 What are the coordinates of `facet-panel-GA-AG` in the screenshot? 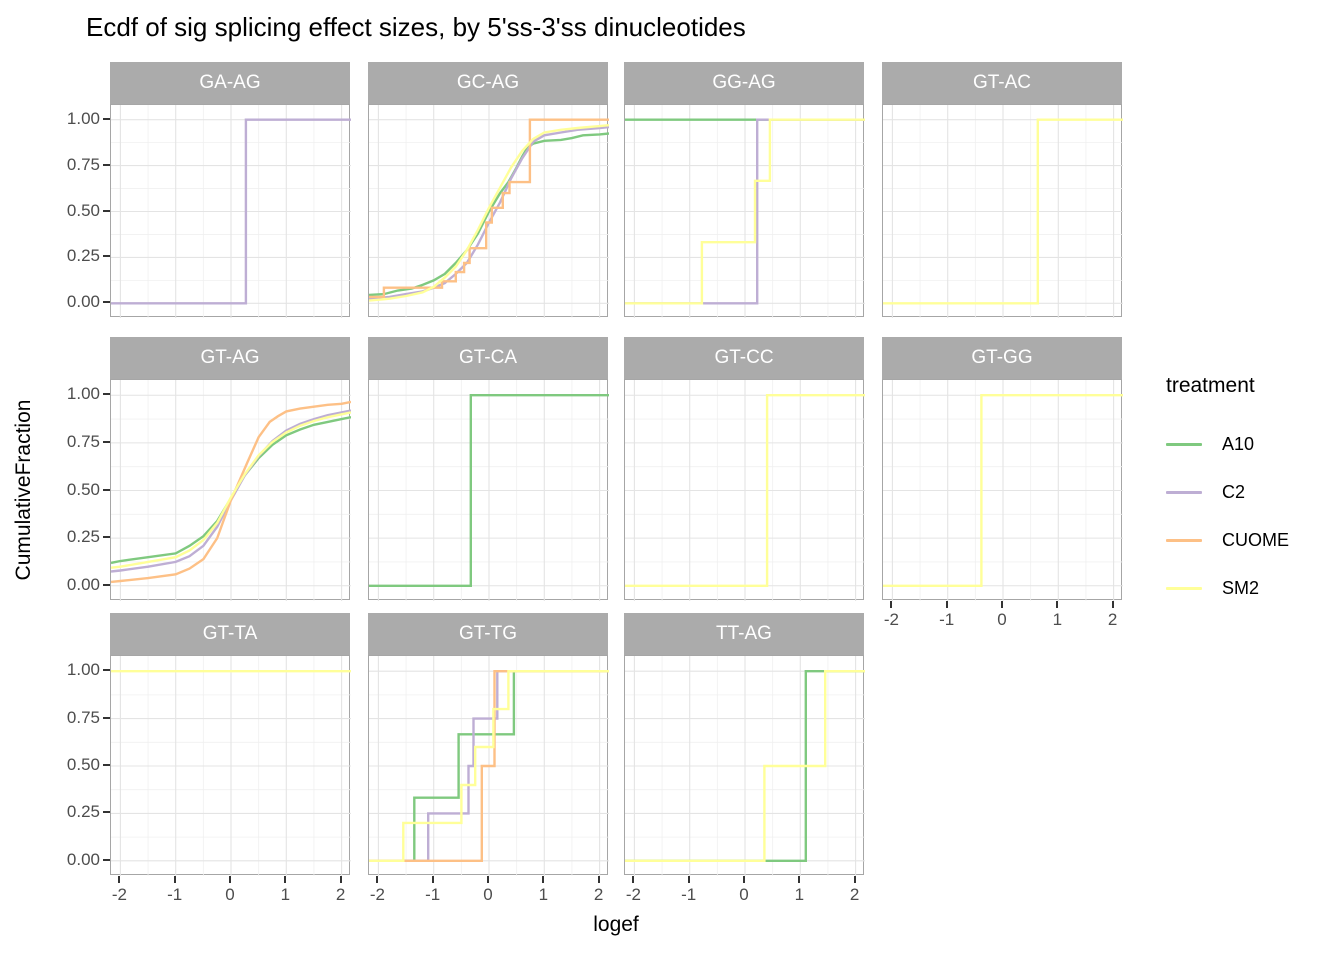 It's located at (230, 211).